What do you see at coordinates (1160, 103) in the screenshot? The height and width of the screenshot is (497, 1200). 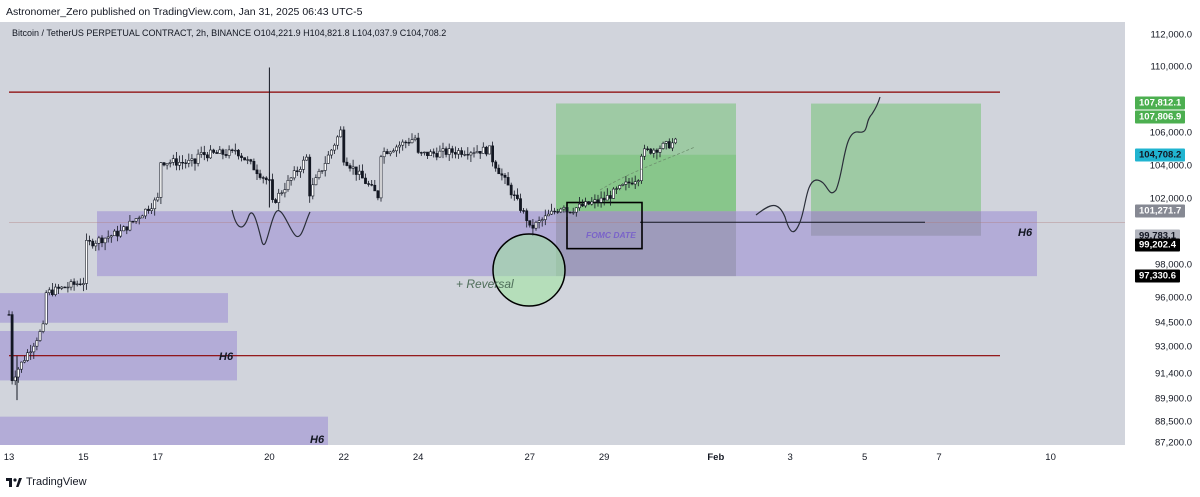 I see `price-badge: 107,812.1` at bounding box center [1160, 103].